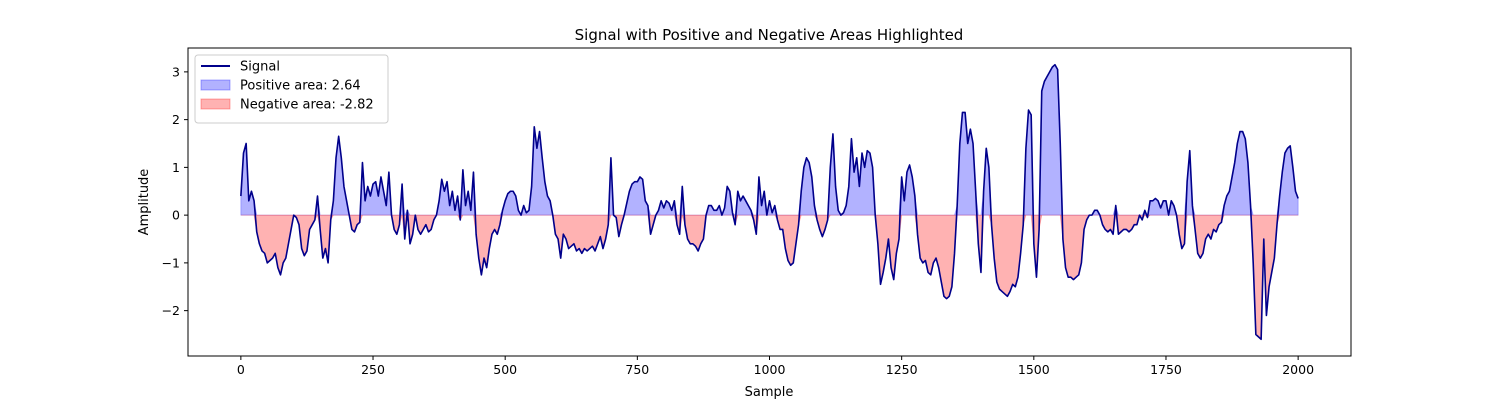  What do you see at coordinates (770, 369) in the screenshot?
I see `x-tick-label: 1000` at bounding box center [770, 369].